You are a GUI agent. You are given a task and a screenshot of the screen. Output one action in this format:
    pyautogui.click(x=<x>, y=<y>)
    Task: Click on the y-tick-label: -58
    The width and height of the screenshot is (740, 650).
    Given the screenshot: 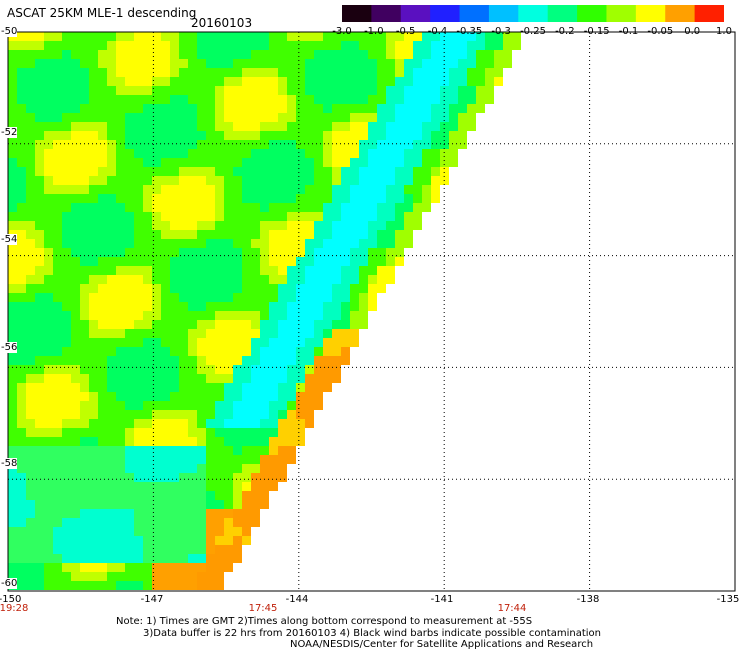 What is the action you would take?
    pyautogui.click(x=9, y=463)
    